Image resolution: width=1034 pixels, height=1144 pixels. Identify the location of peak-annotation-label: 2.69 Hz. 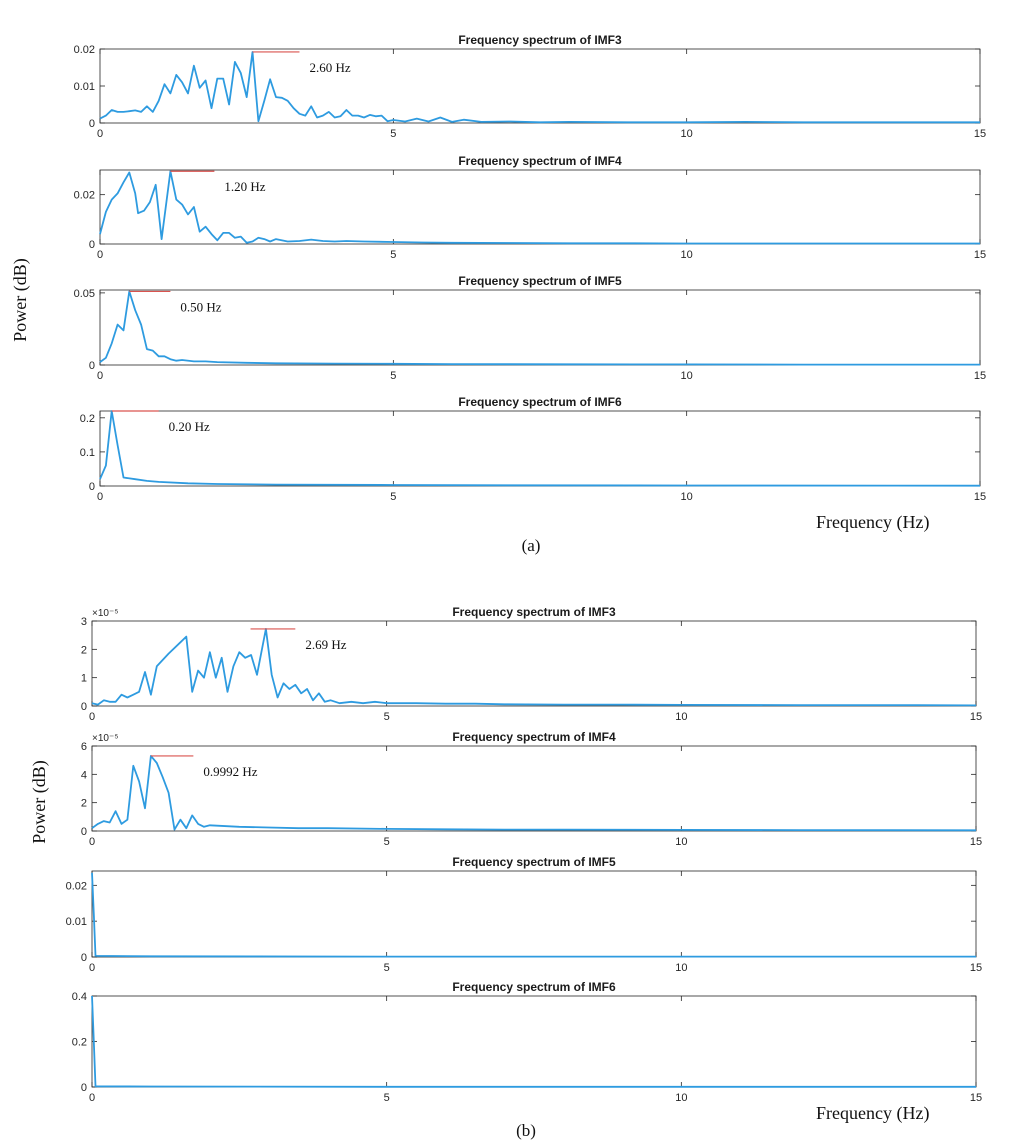
(325, 644).